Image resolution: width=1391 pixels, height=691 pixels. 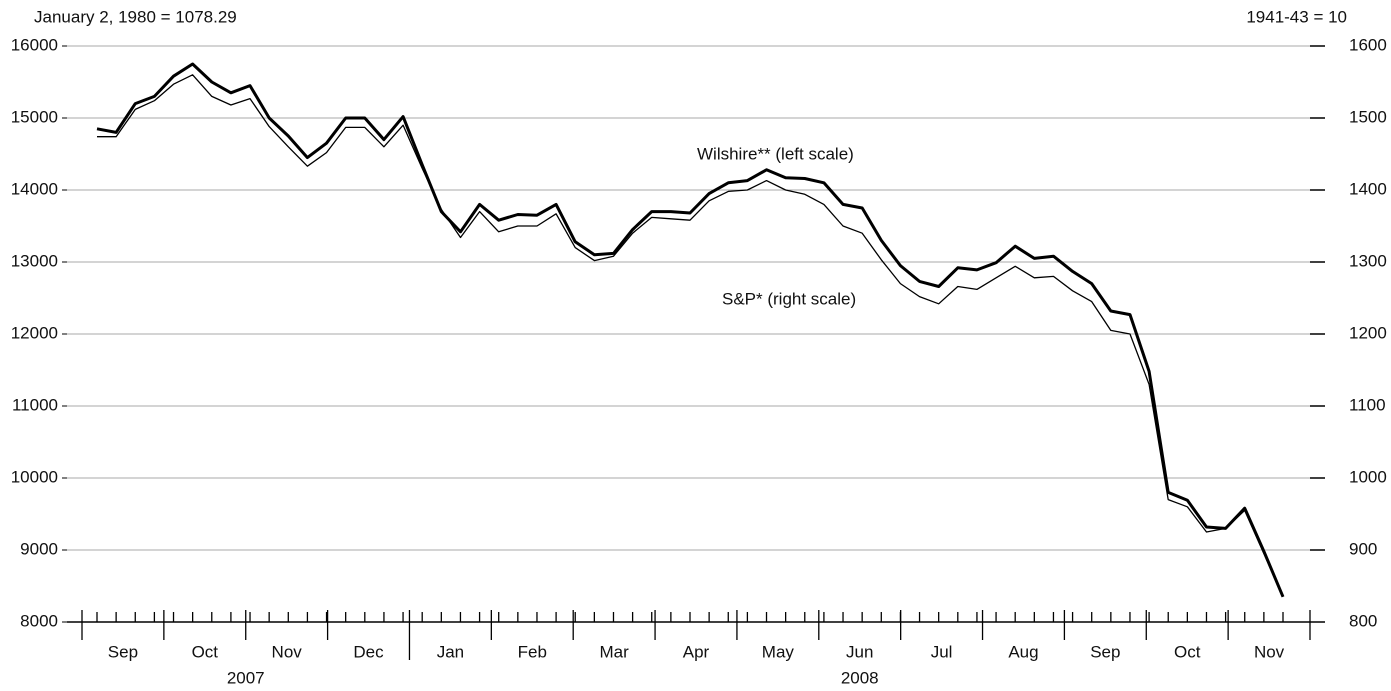 I want to click on y-tick-label: 9000, so click(x=39, y=548).